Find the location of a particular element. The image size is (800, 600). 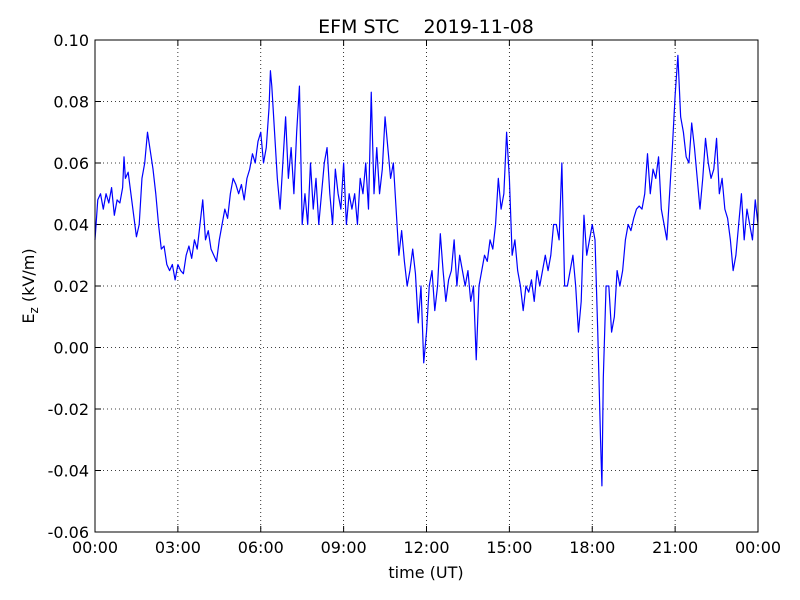

x-tick-label: 15:00 is located at coordinates (509, 547).